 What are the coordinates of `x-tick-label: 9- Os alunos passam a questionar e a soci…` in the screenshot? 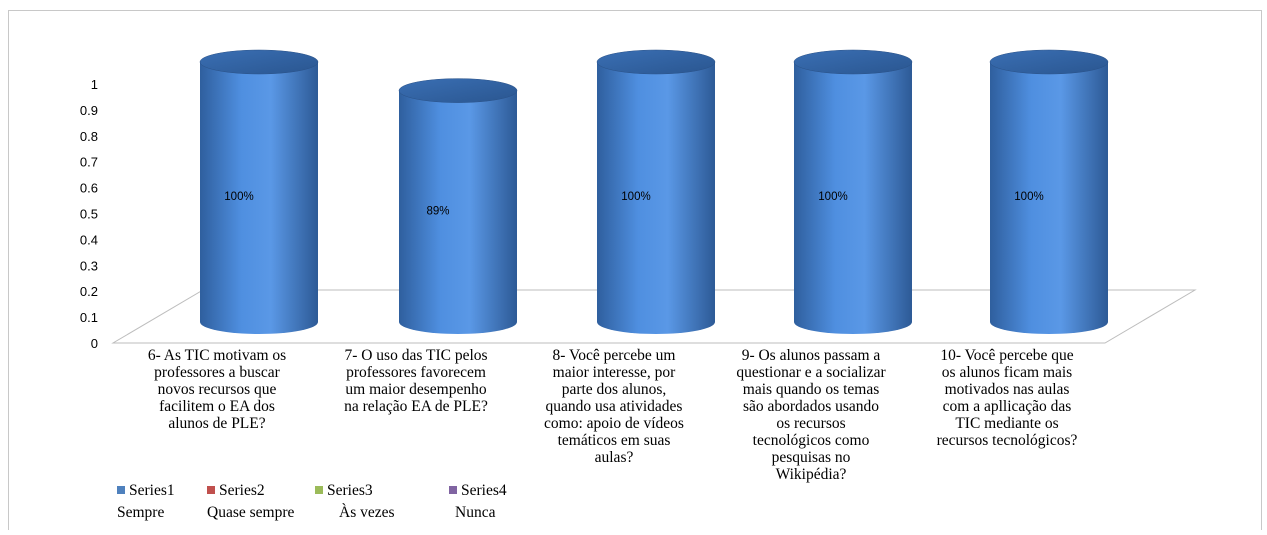 It's located at (811, 415).